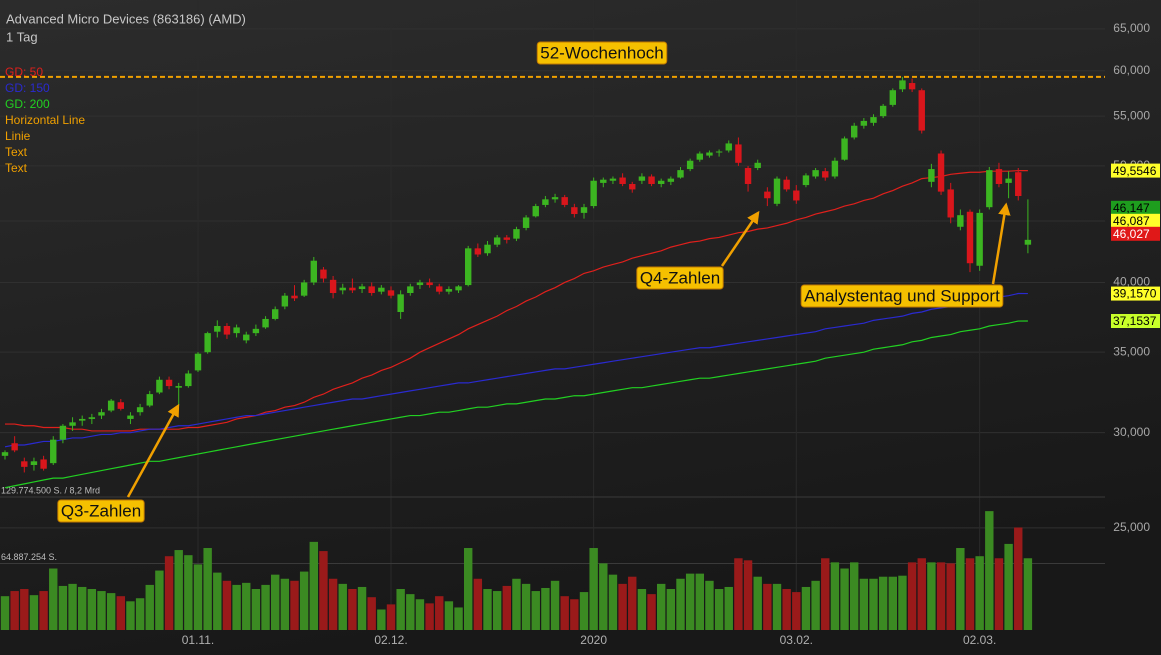 The width and height of the screenshot is (1161, 655). I want to click on y-tick-label: 65,000, so click(1131, 28).